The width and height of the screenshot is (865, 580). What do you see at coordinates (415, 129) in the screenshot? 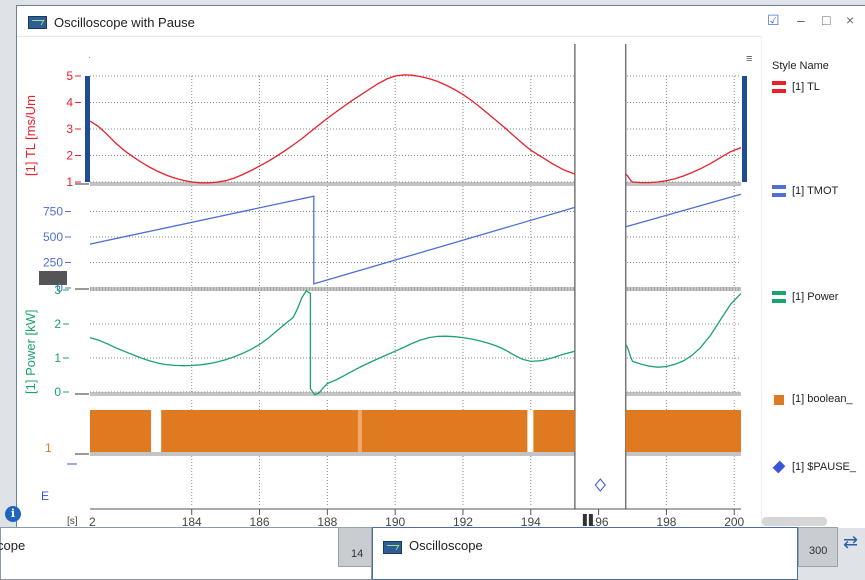
I see `tl-series-line` at bounding box center [415, 129].